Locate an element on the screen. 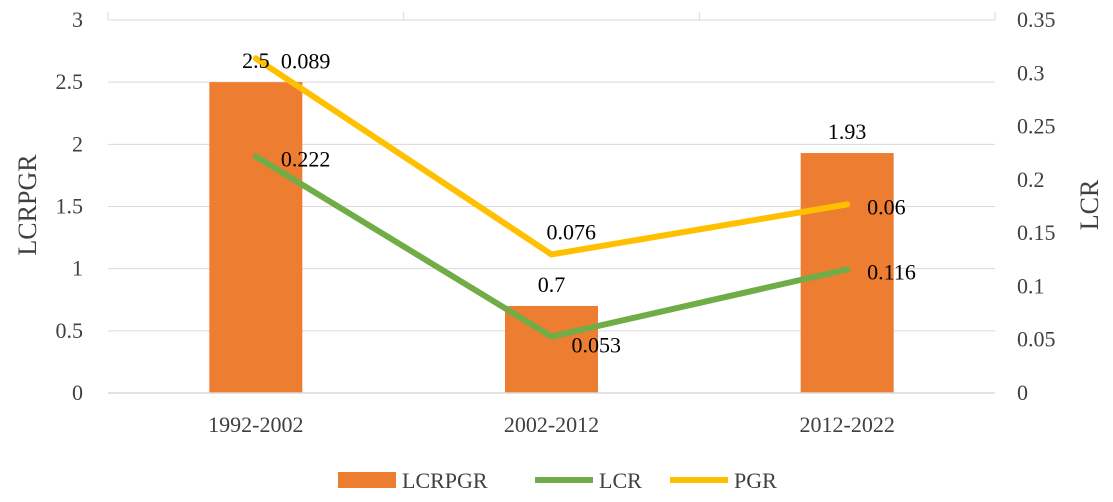  lcr-data-label: 0.053 is located at coordinates (597, 345).